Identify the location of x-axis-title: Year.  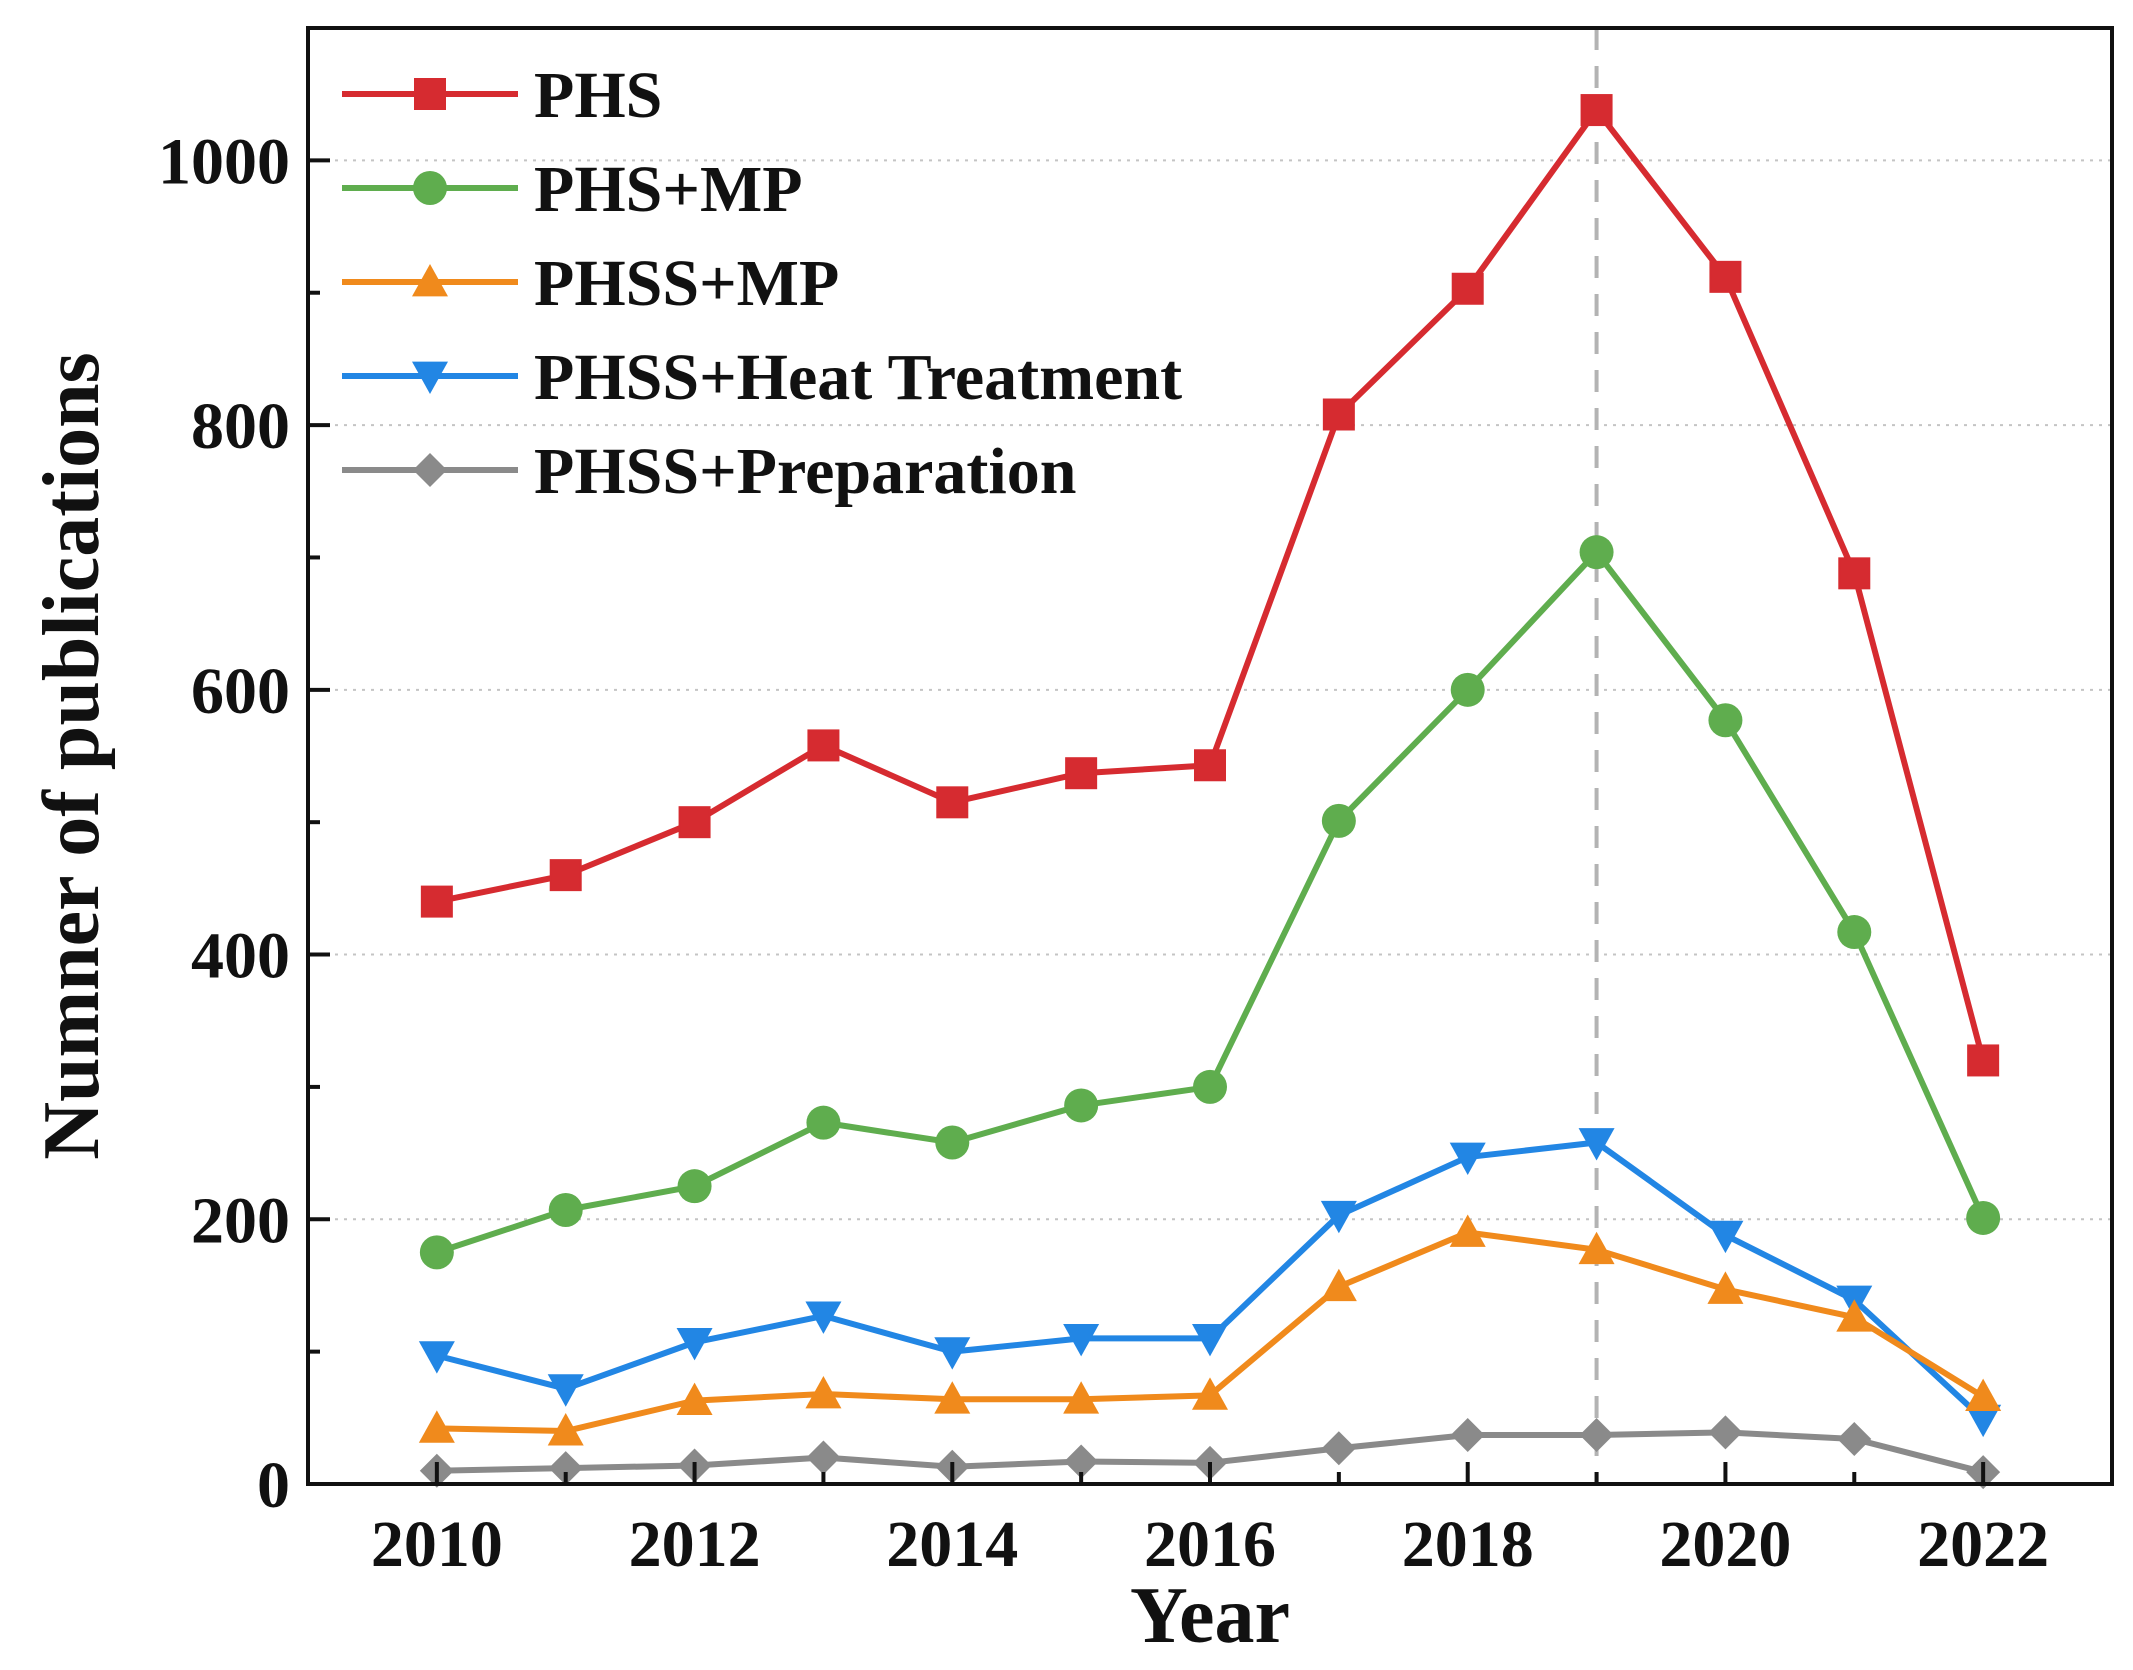
(1210, 1616).